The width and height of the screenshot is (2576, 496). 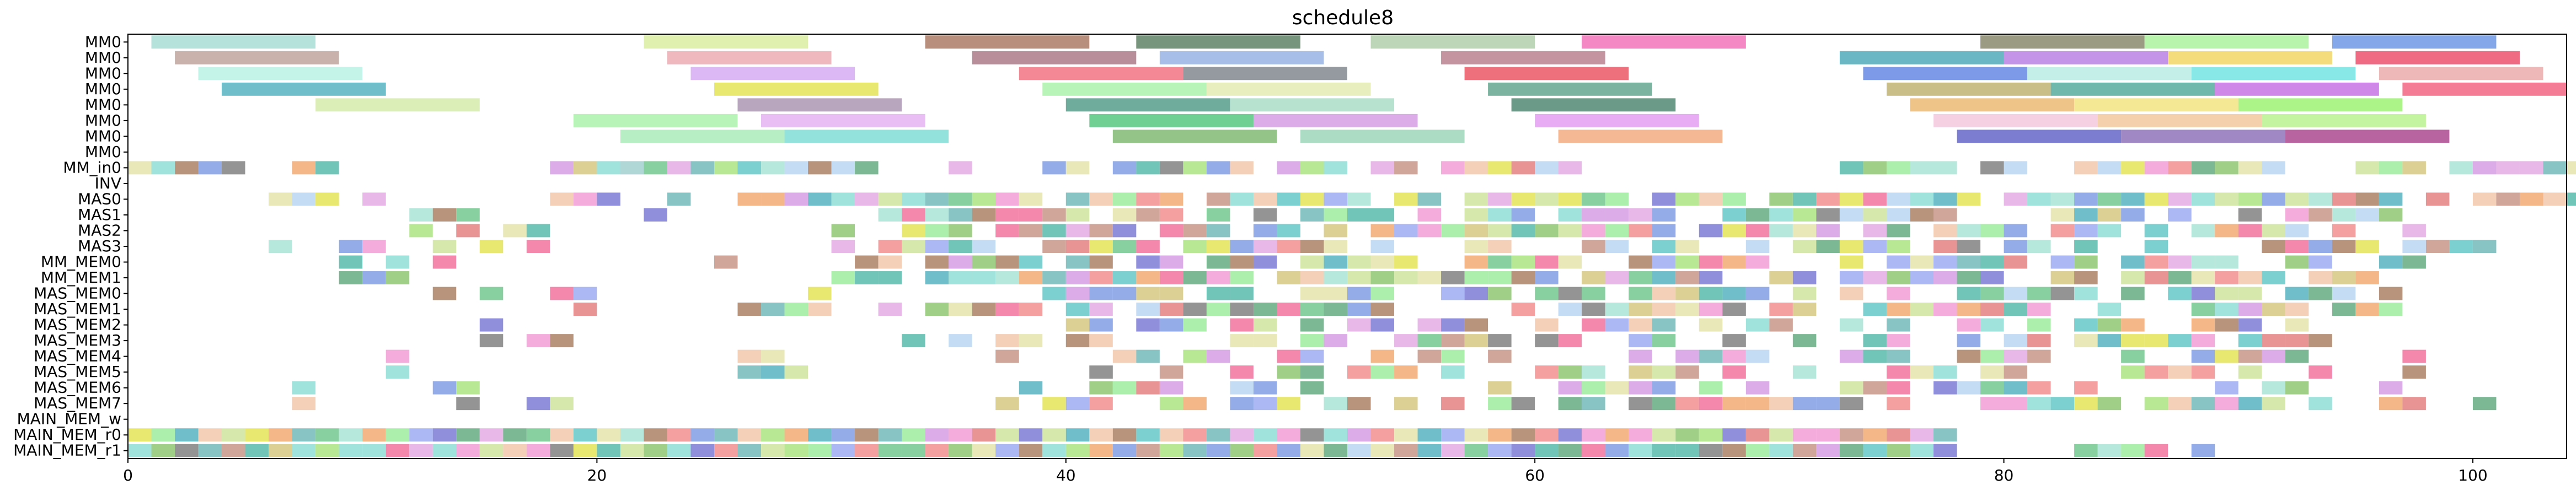 What do you see at coordinates (1535, 475) in the screenshot?
I see `x-tick-label: 60` at bounding box center [1535, 475].